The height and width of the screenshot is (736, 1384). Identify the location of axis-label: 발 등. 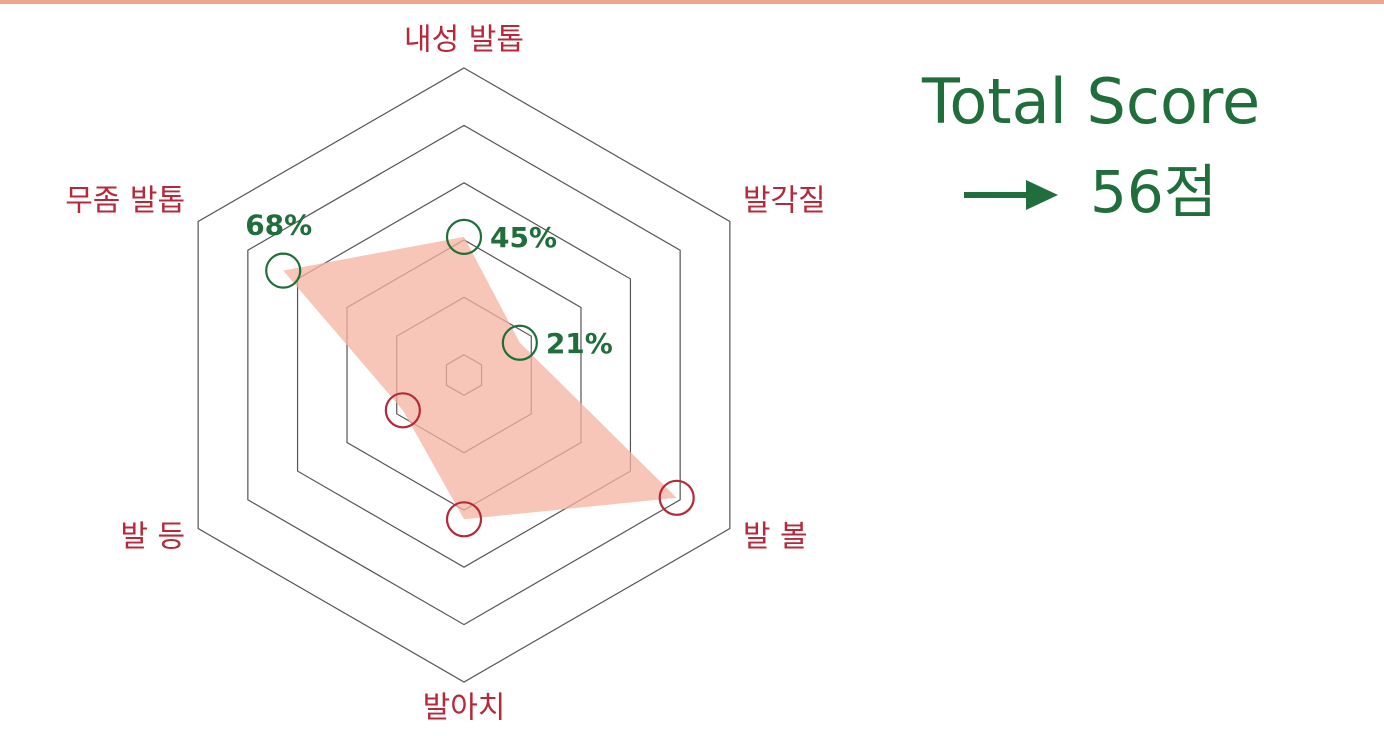
(152, 537).